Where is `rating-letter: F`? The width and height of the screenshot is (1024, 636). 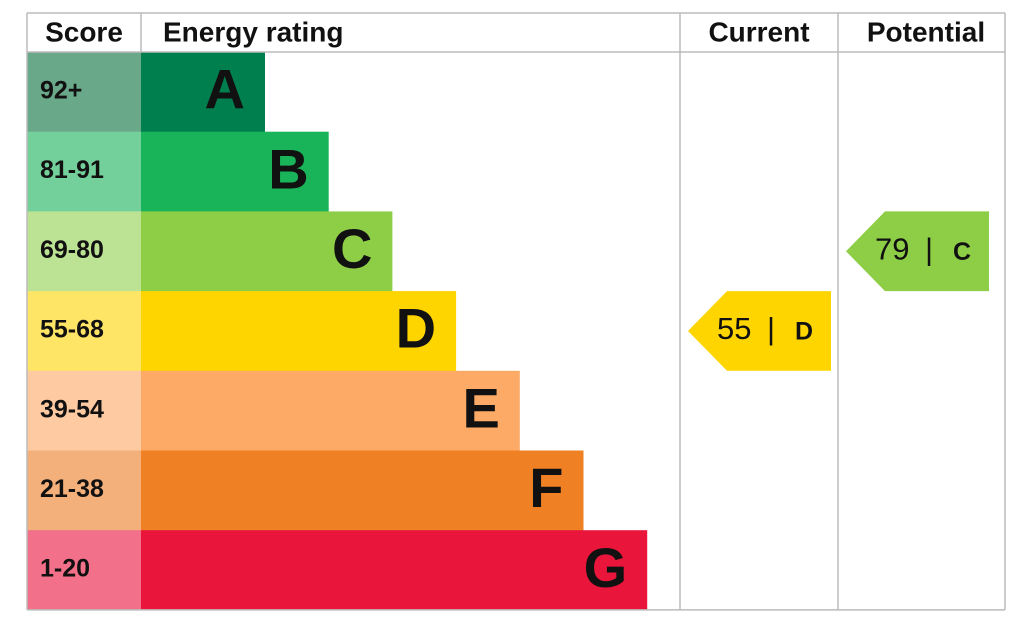
rating-letter: F is located at coordinates (546, 487).